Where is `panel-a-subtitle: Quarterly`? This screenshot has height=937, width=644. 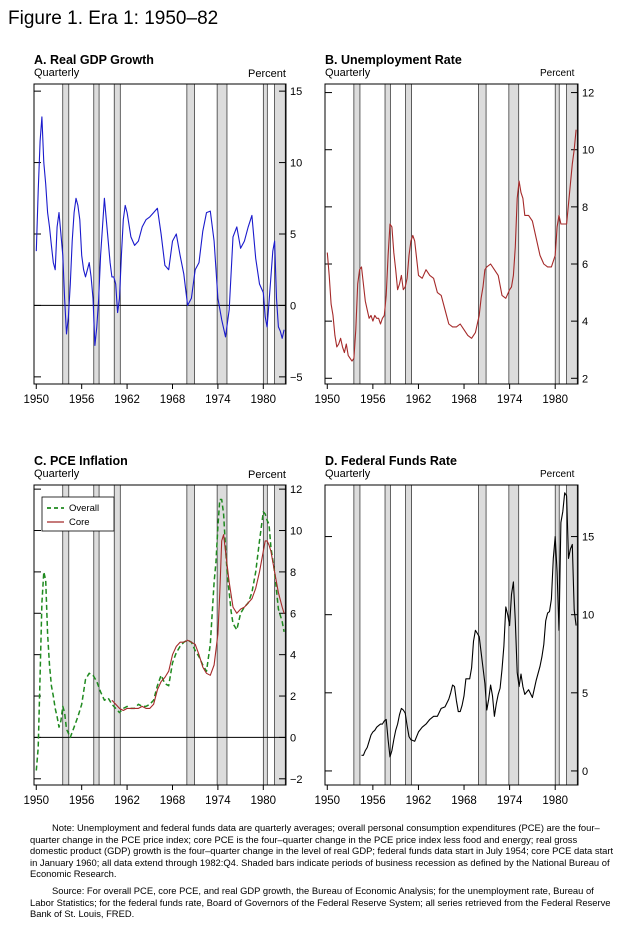 panel-a-subtitle: Quarterly is located at coordinates (57, 73).